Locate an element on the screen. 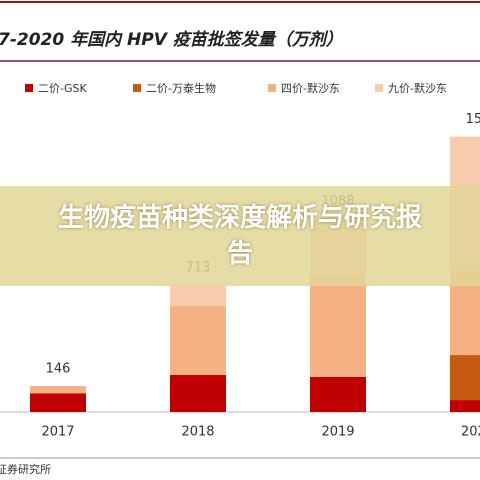 This screenshot has width=480, height=480. legend-label: 二价-GSK is located at coordinates (62, 88).